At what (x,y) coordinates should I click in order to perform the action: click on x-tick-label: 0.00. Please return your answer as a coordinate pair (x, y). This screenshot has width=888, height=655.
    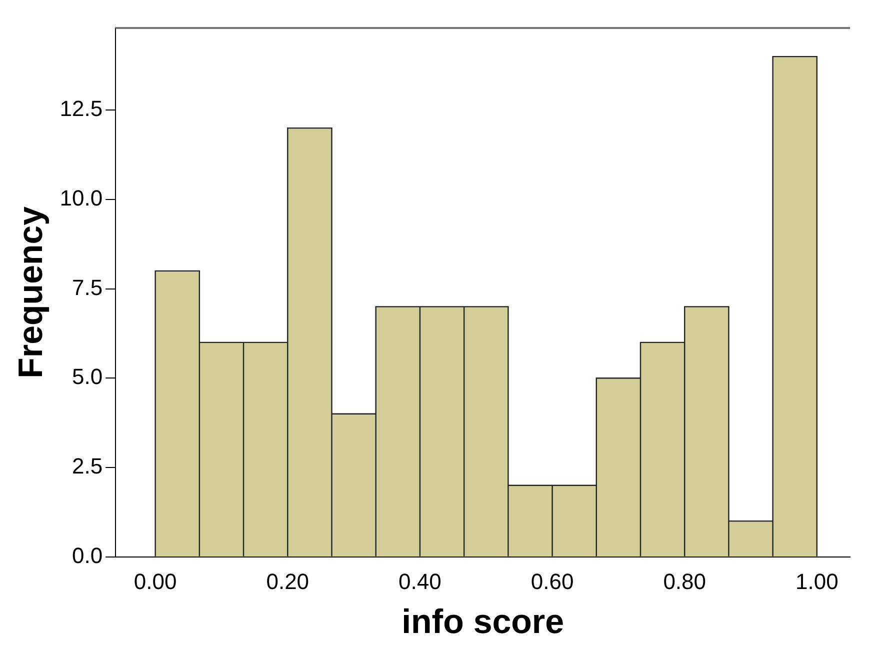
    Looking at the image, I should click on (155, 581).